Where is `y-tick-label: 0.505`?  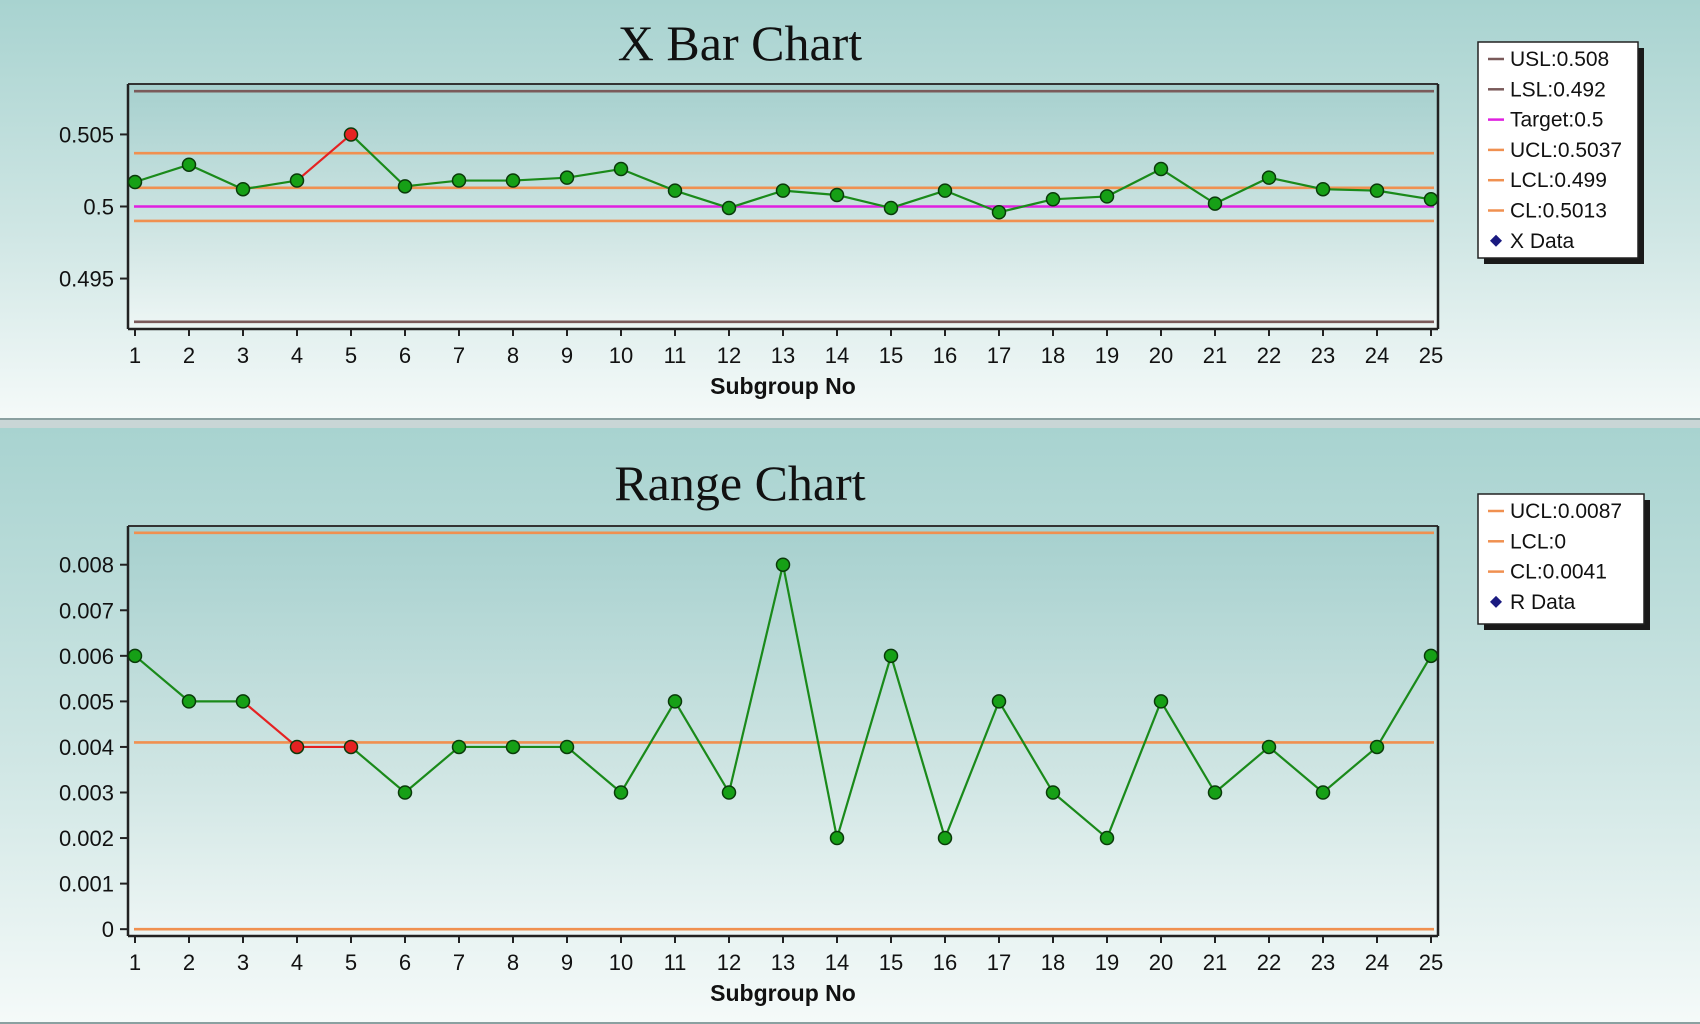
y-tick-label: 0.505 is located at coordinates (86, 134).